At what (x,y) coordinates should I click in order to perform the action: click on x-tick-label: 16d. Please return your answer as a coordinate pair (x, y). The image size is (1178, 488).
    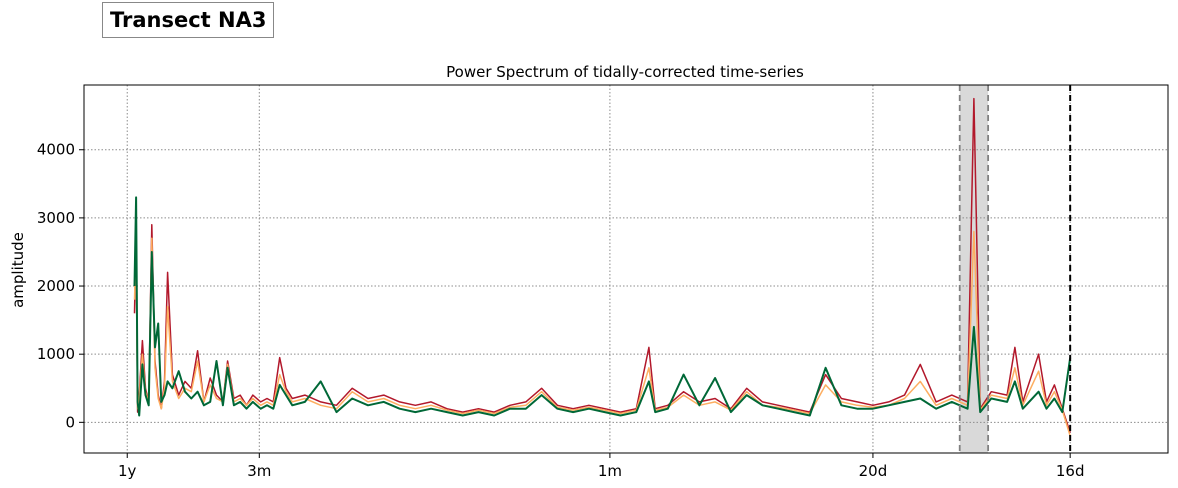
    Looking at the image, I should click on (1070, 471).